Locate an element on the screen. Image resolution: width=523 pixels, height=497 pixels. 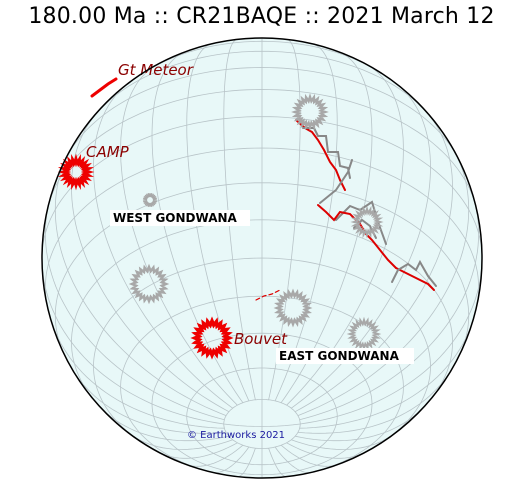
hotspot-bouvet is located at coordinates (212, 338).